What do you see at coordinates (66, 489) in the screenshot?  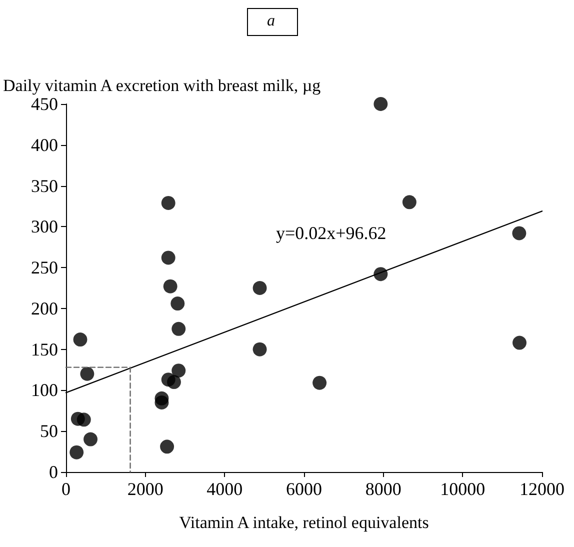 I see `x-tick-label: 0` at bounding box center [66, 489].